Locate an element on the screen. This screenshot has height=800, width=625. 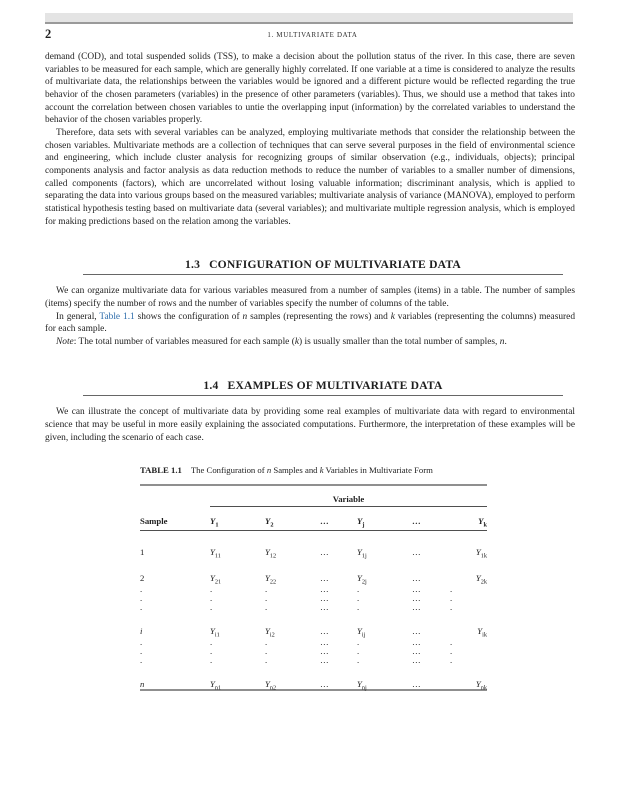
table-cell: Y12 is located at coordinates (271, 554).